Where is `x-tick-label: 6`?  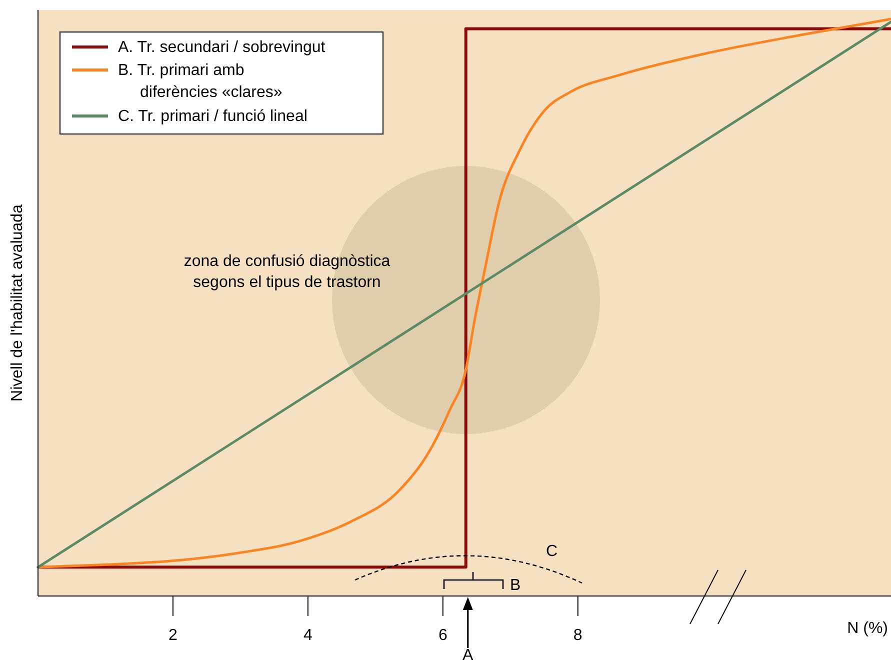
x-tick-label: 6 is located at coordinates (443, 635).